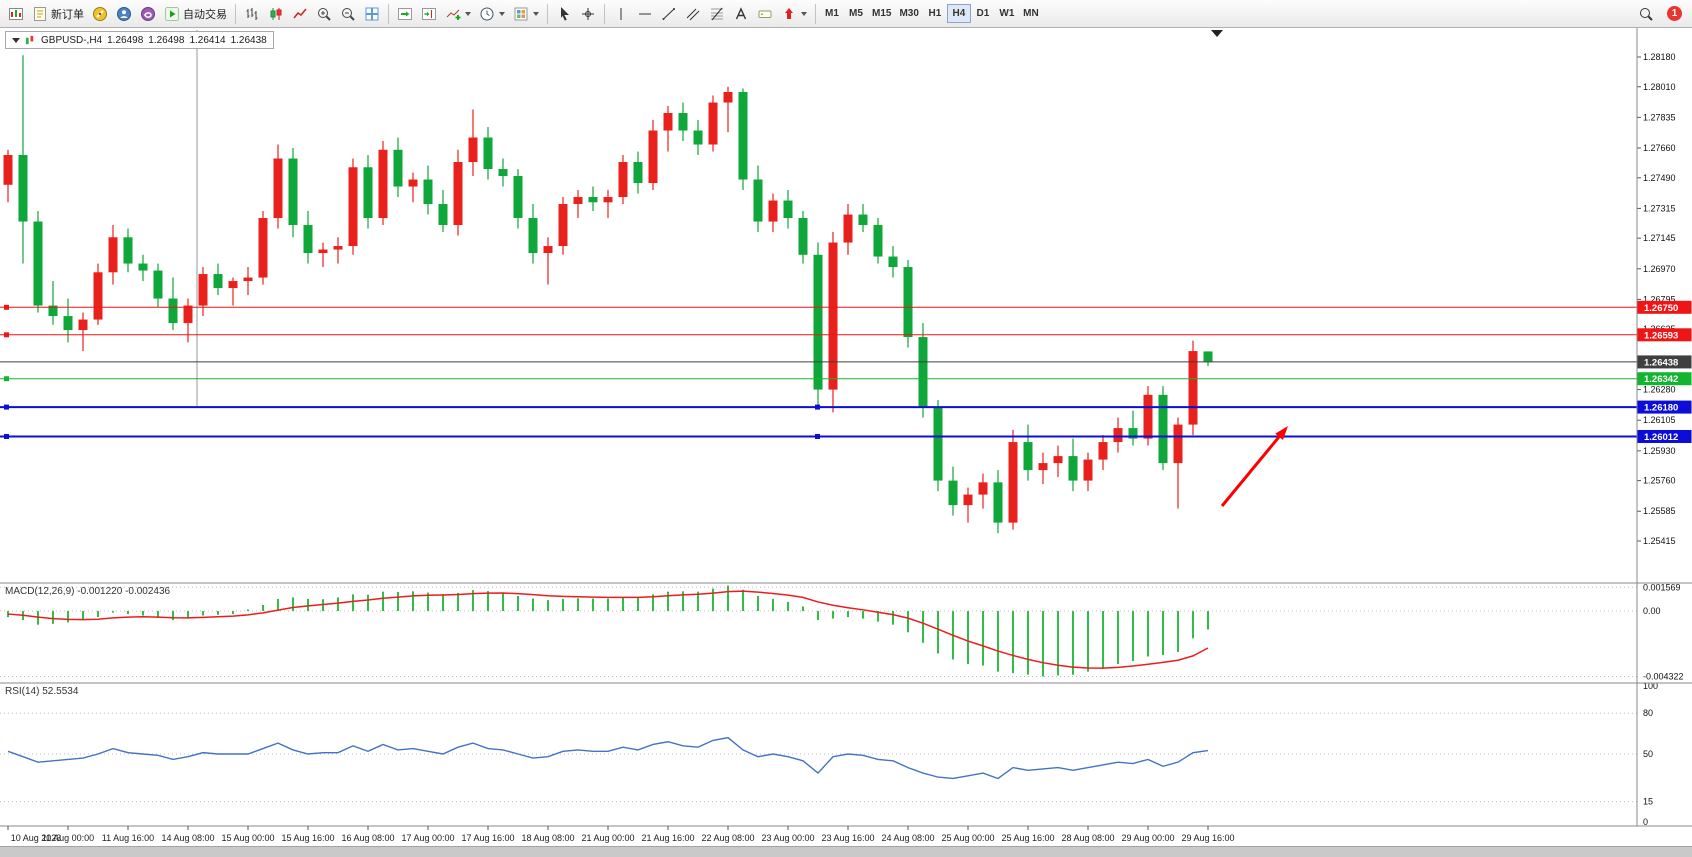  Describe the element at coordinates (958, 13) in the screenshot. I see `timeframe-h4-button: H4` at that location.